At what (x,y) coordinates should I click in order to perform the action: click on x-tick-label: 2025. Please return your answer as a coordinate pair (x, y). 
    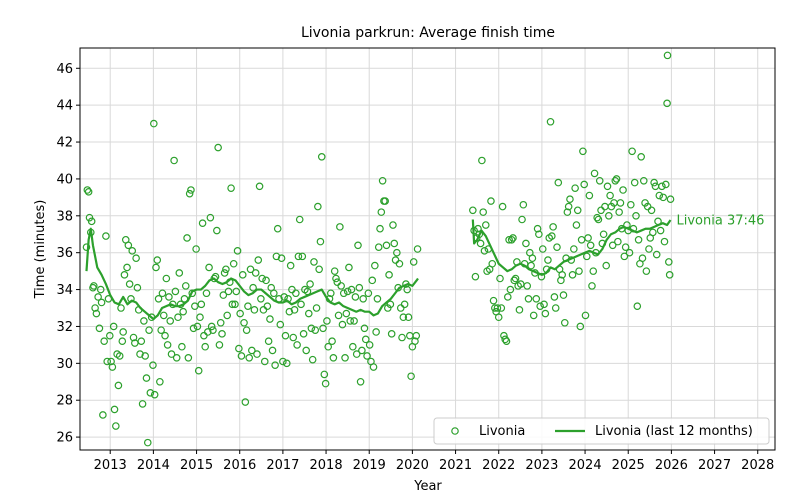
    Looking at the image, I should click on (628, 465).